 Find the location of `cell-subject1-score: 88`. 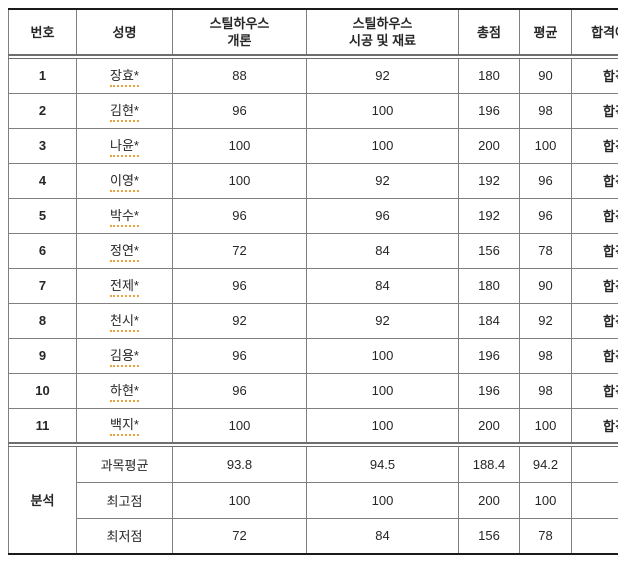

cell-subject1-score: 88 is located at coordinates (239, 75).